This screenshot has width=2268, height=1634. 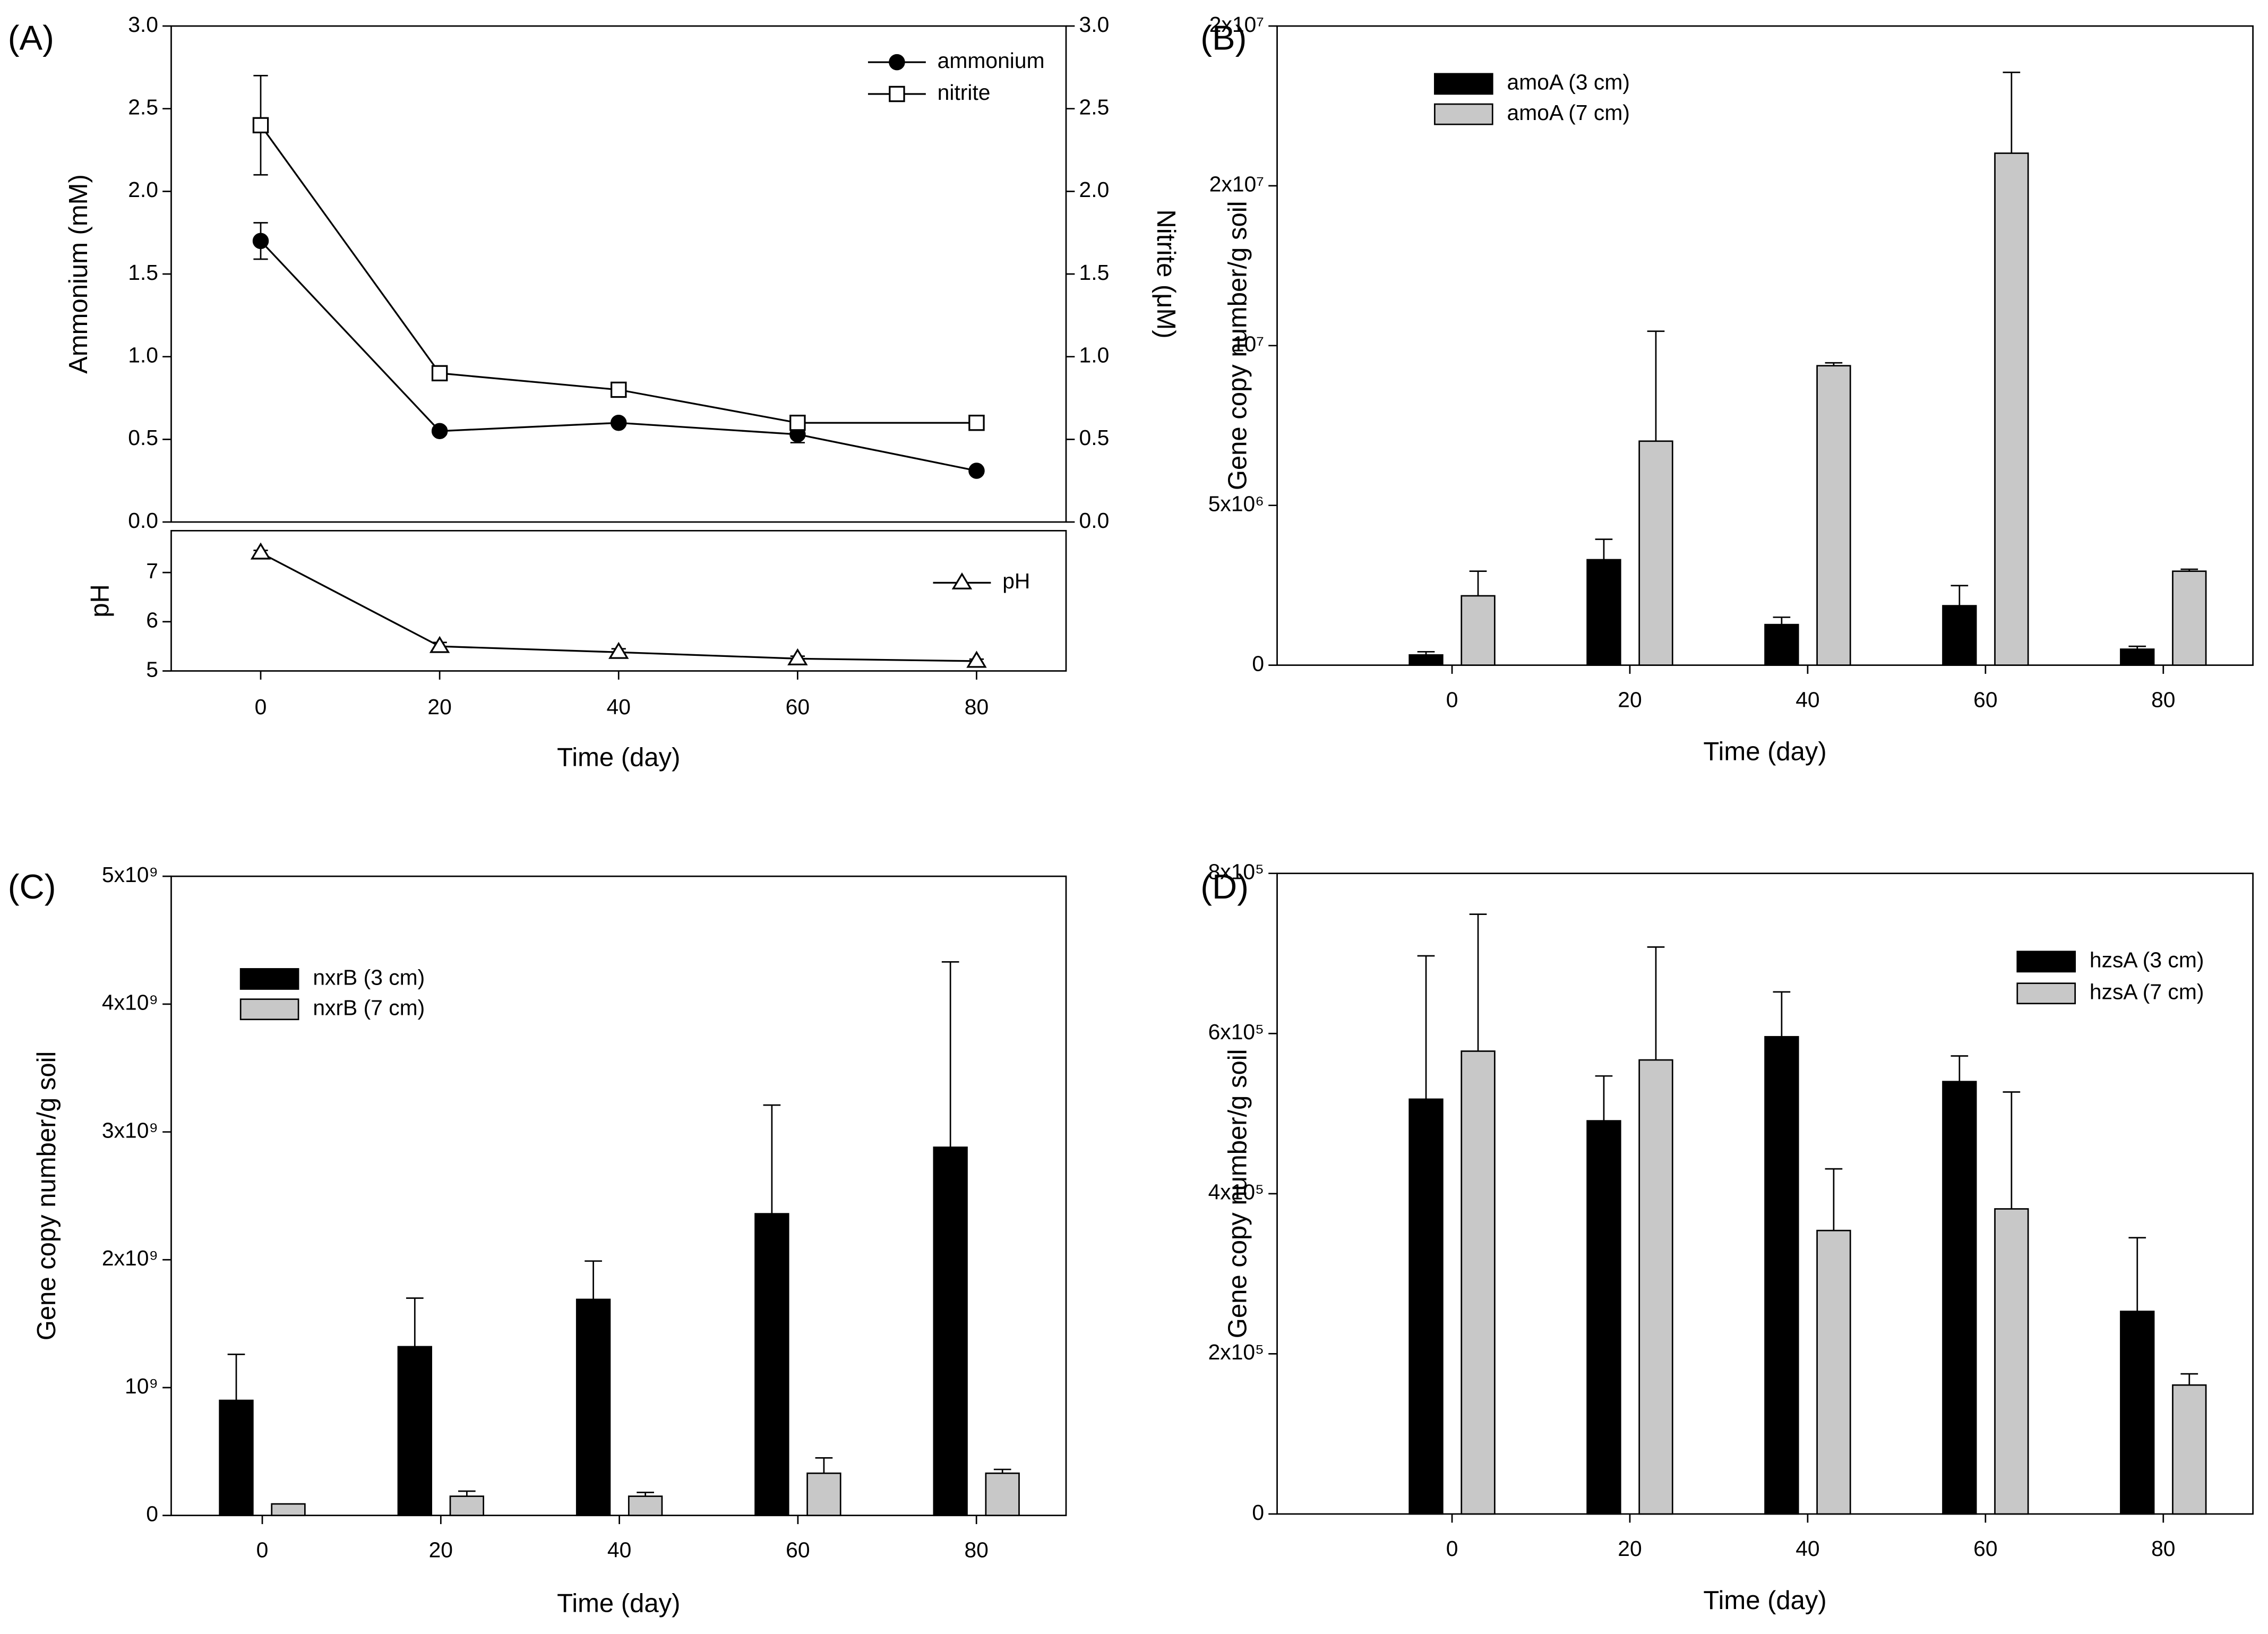 What do you see at coordinates (130, 1258) in the screenshot?
I see `y-tick-label: 2x10⁹` at bounding box center [130, 1258].